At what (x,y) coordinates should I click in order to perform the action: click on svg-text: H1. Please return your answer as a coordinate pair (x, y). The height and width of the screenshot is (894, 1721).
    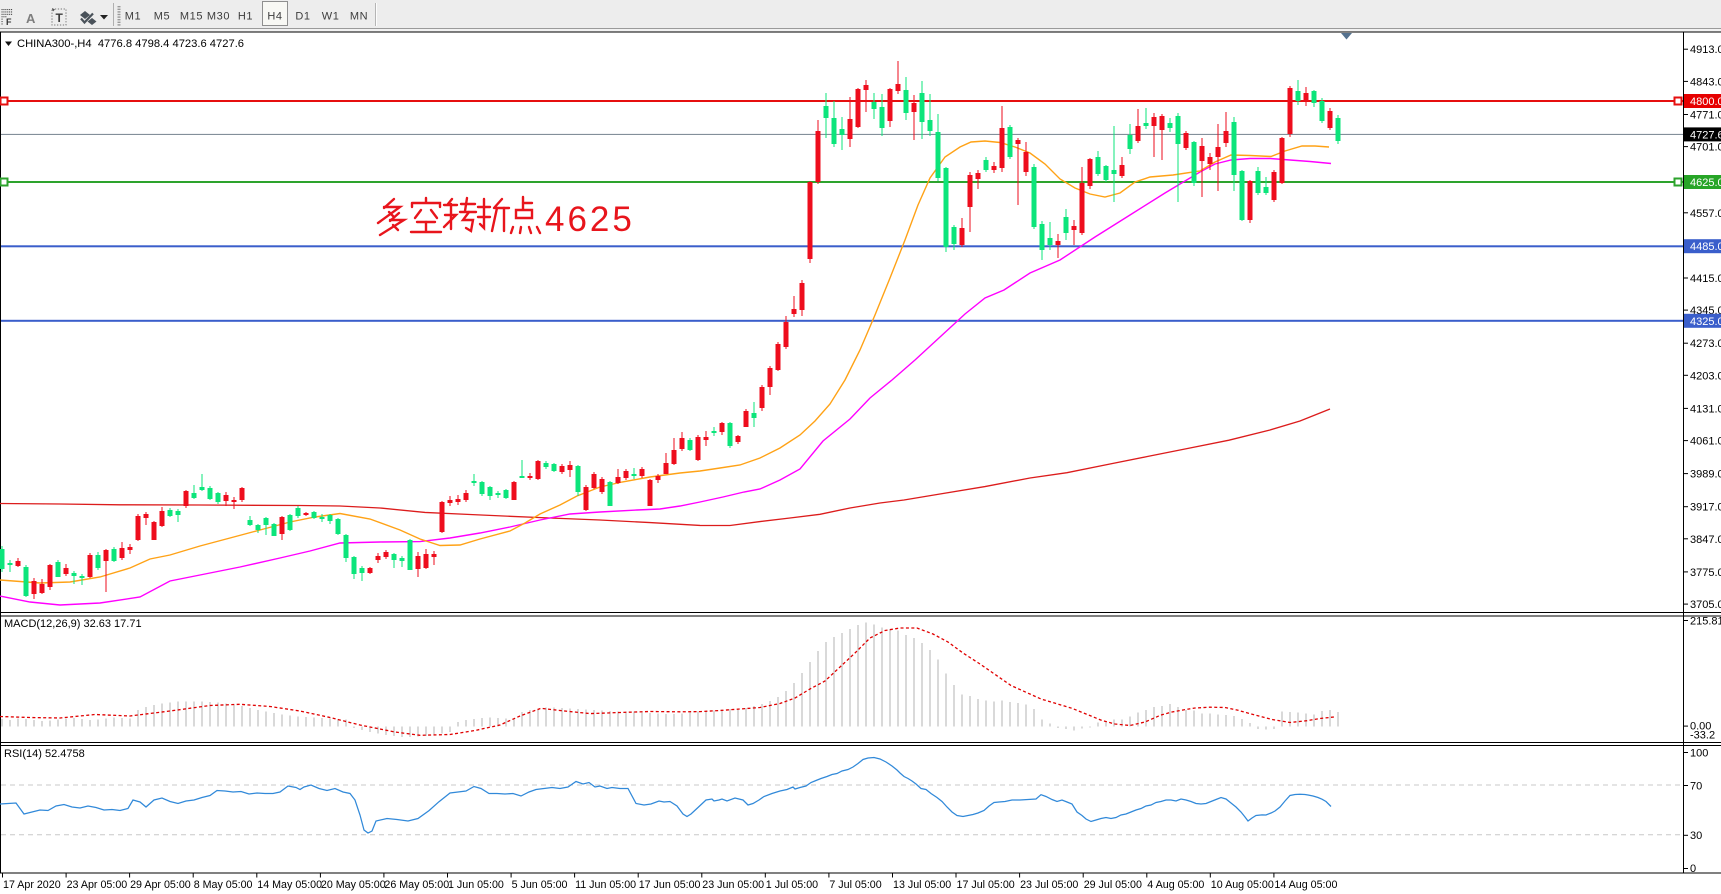
    Looking at the image, I should click on (245, 17).